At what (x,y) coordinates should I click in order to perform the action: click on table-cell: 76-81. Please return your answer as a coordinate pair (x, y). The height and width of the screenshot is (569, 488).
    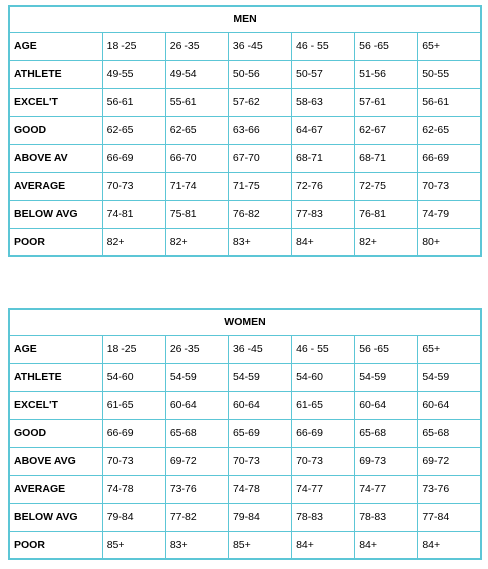
    Looking at the image, I should click on (386, 214).